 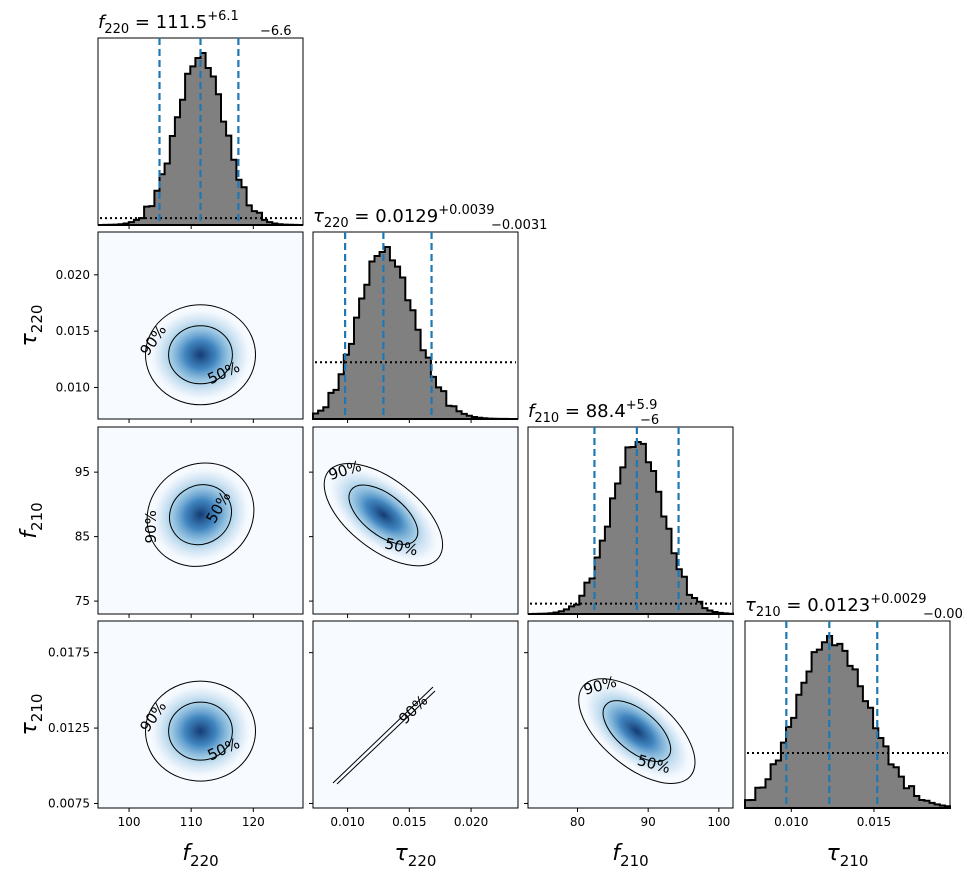 I want to click on xtick-label-f210-1: 90, so click(x=648, y=822).